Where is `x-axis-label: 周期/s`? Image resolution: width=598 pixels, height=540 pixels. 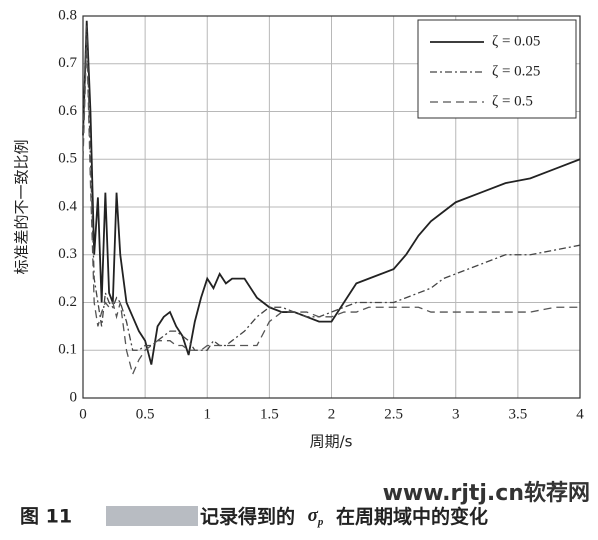 x-axis-label: 周期/s is located at coordinates (331, 442).